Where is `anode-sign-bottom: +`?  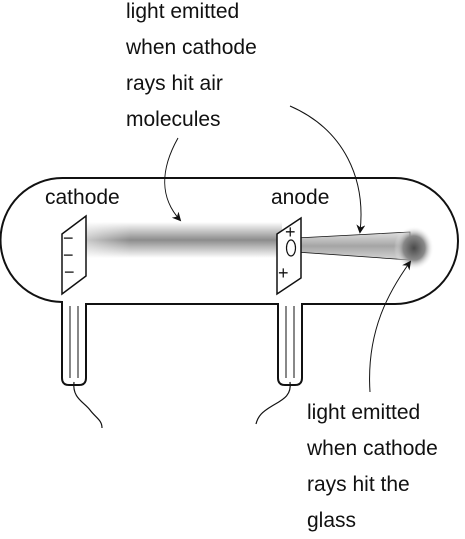
anode-sign-bottom: + is located at coordinates (283, 273).